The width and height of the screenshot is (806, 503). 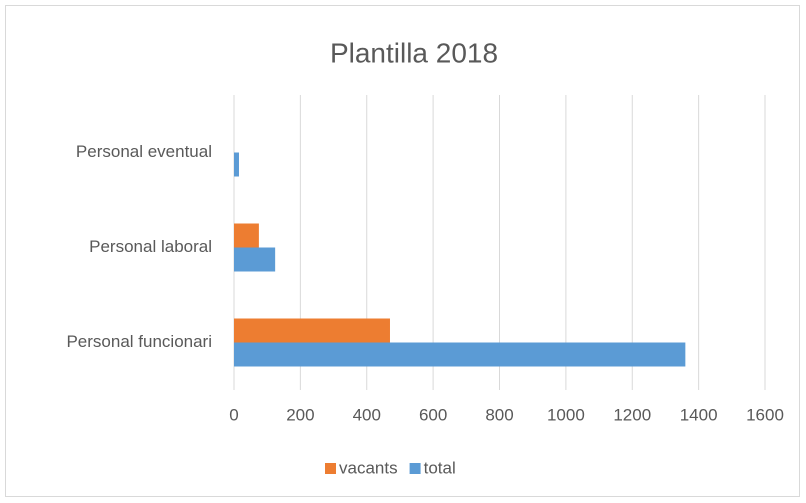 I want to click on legend-label: total, so click(x=440, y=467).